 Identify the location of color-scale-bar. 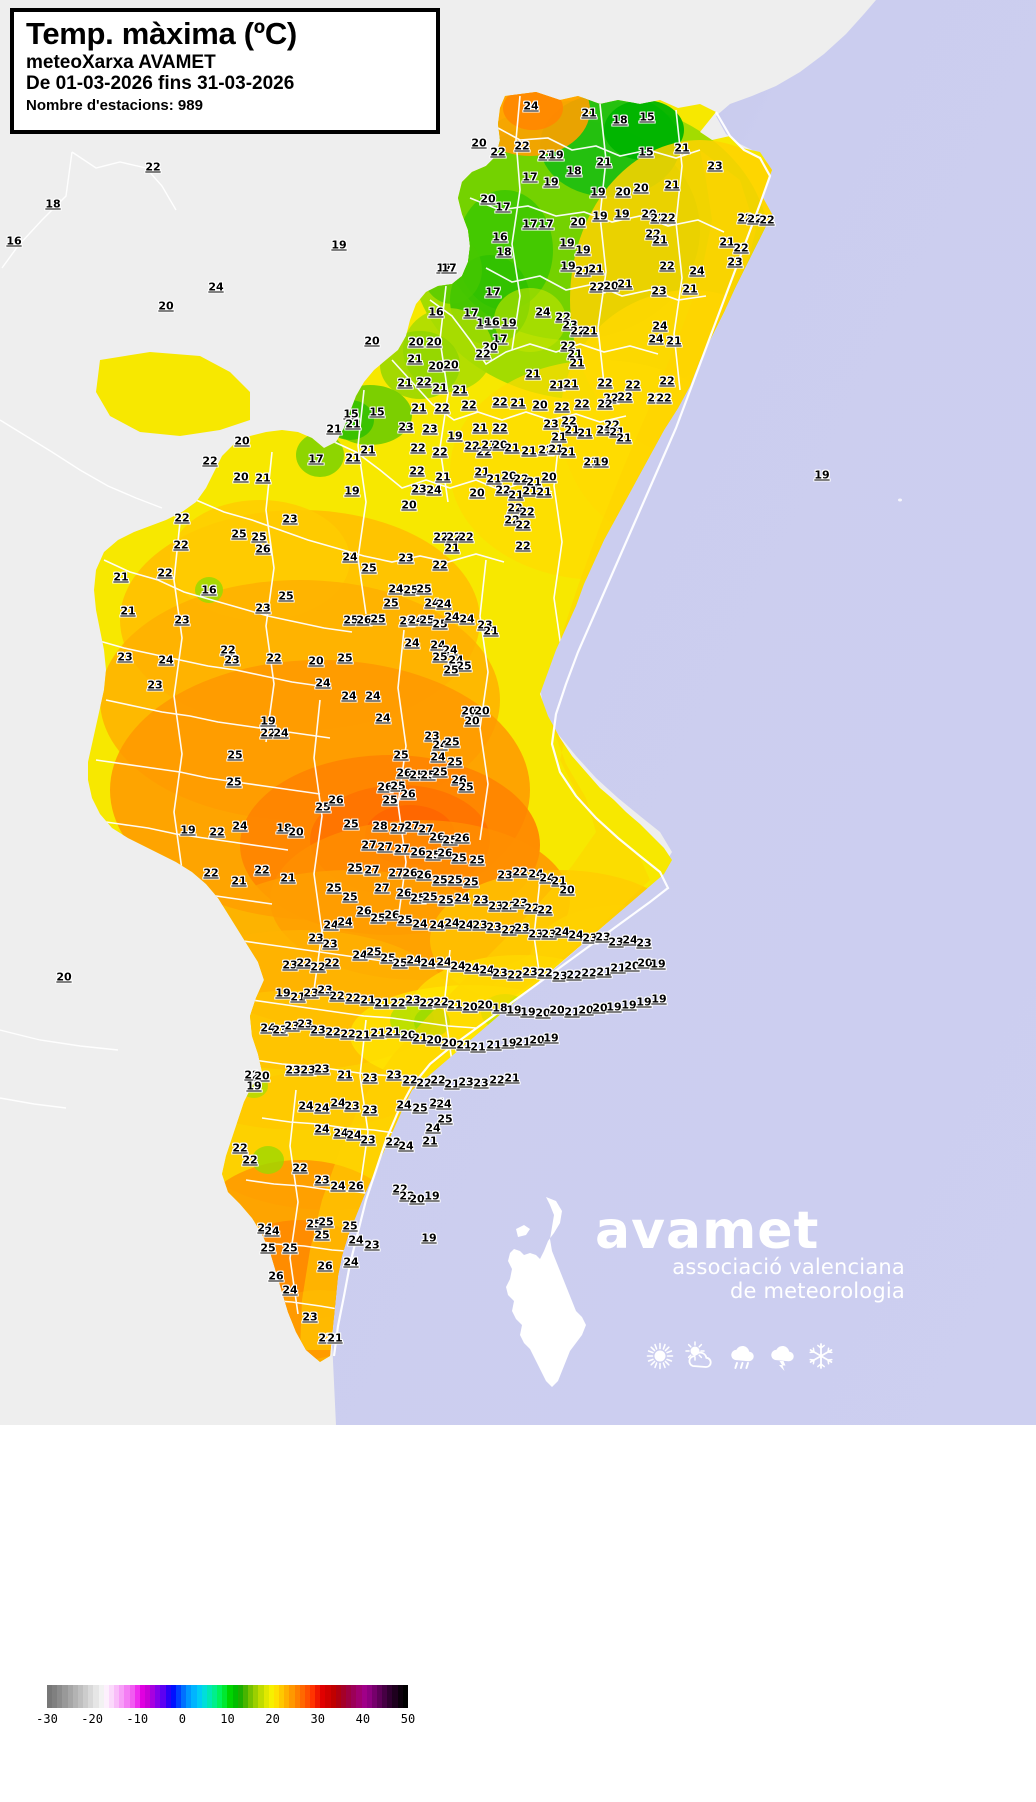
(227, 1696).